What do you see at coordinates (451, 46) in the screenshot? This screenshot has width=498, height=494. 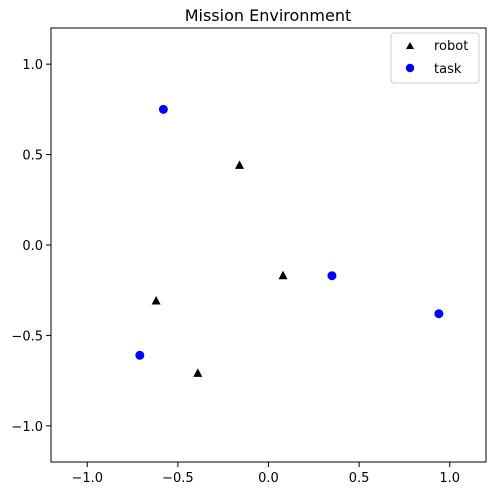 I see `legend-robot-label: robot` at bounding box center [451, 46].